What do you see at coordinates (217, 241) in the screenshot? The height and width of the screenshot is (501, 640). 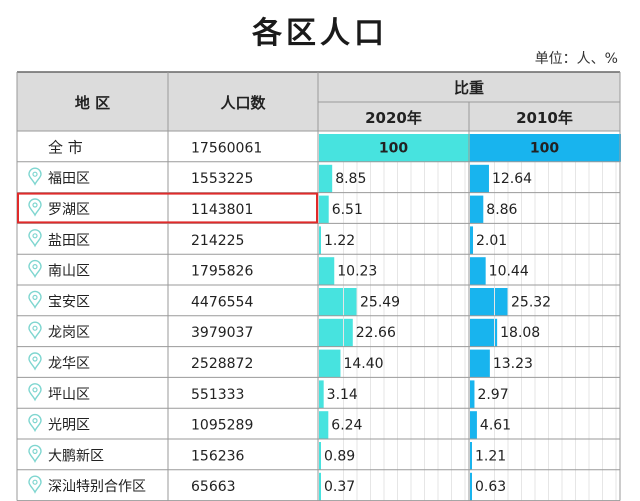 I see `population-value: 214225` at bounding box center [217, 241].